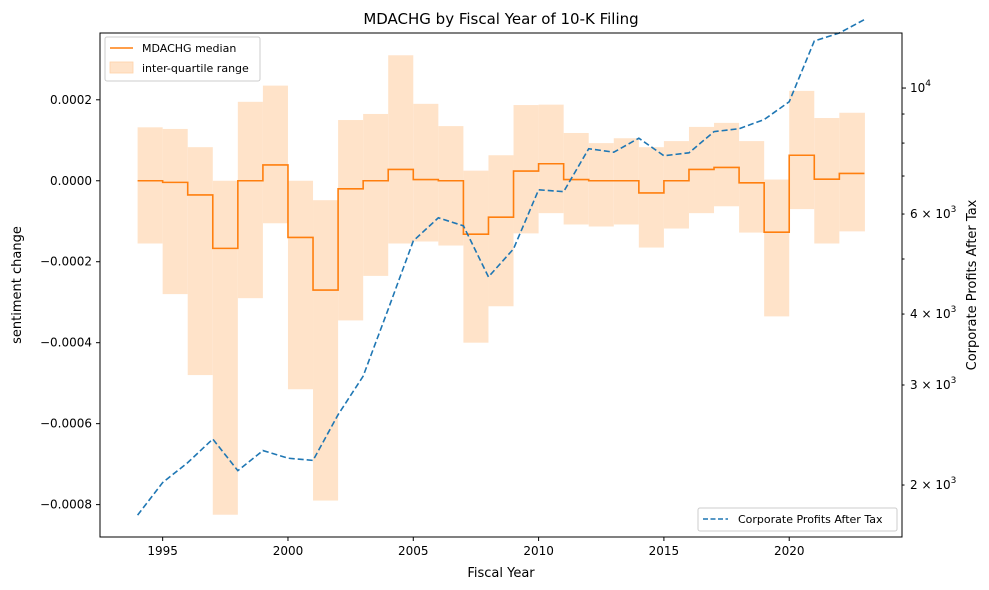 This screenshot has width=989, height=590. I want to click on iqr-band-1994, so click(150, 185).